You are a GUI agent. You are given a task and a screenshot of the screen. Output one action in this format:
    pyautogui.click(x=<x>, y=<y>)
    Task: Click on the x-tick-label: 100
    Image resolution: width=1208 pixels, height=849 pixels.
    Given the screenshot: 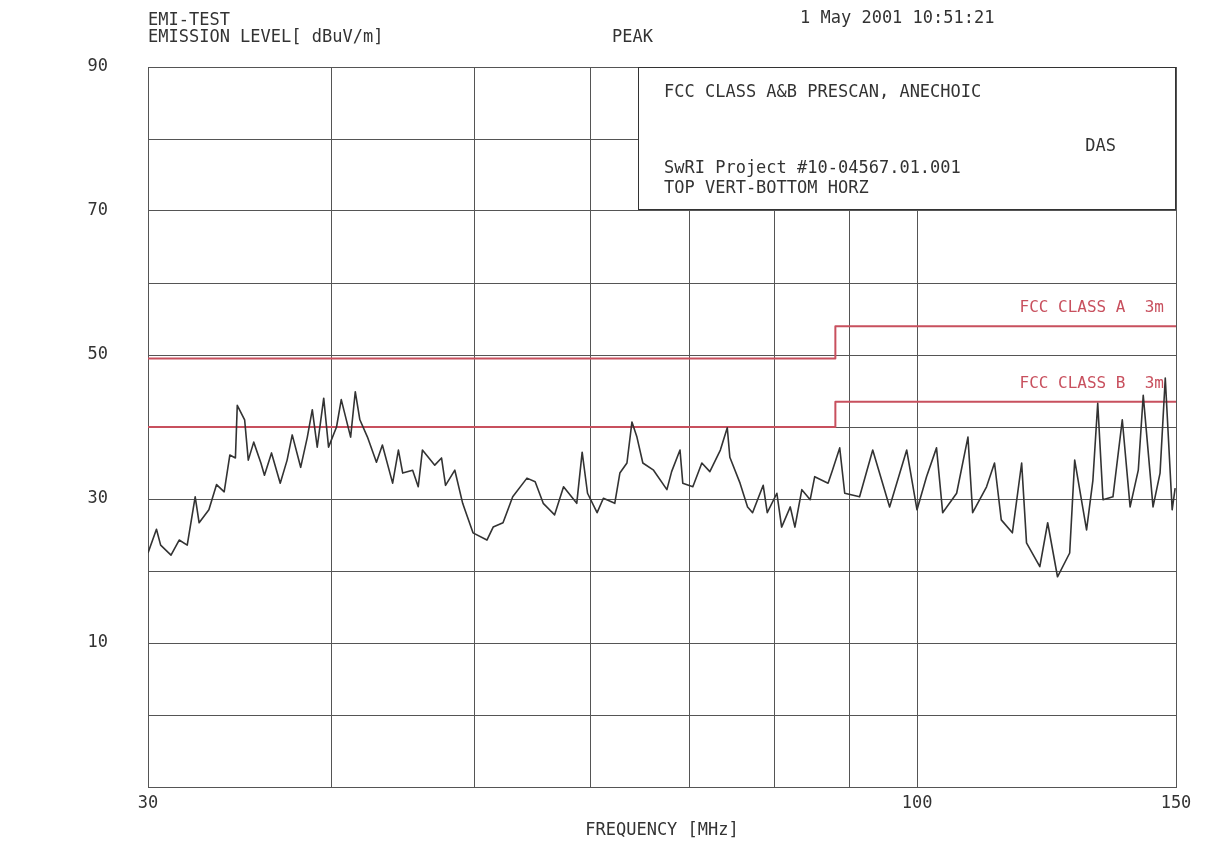 What is the action you would take?
    pyautogui.click(x=917, y=801)
    